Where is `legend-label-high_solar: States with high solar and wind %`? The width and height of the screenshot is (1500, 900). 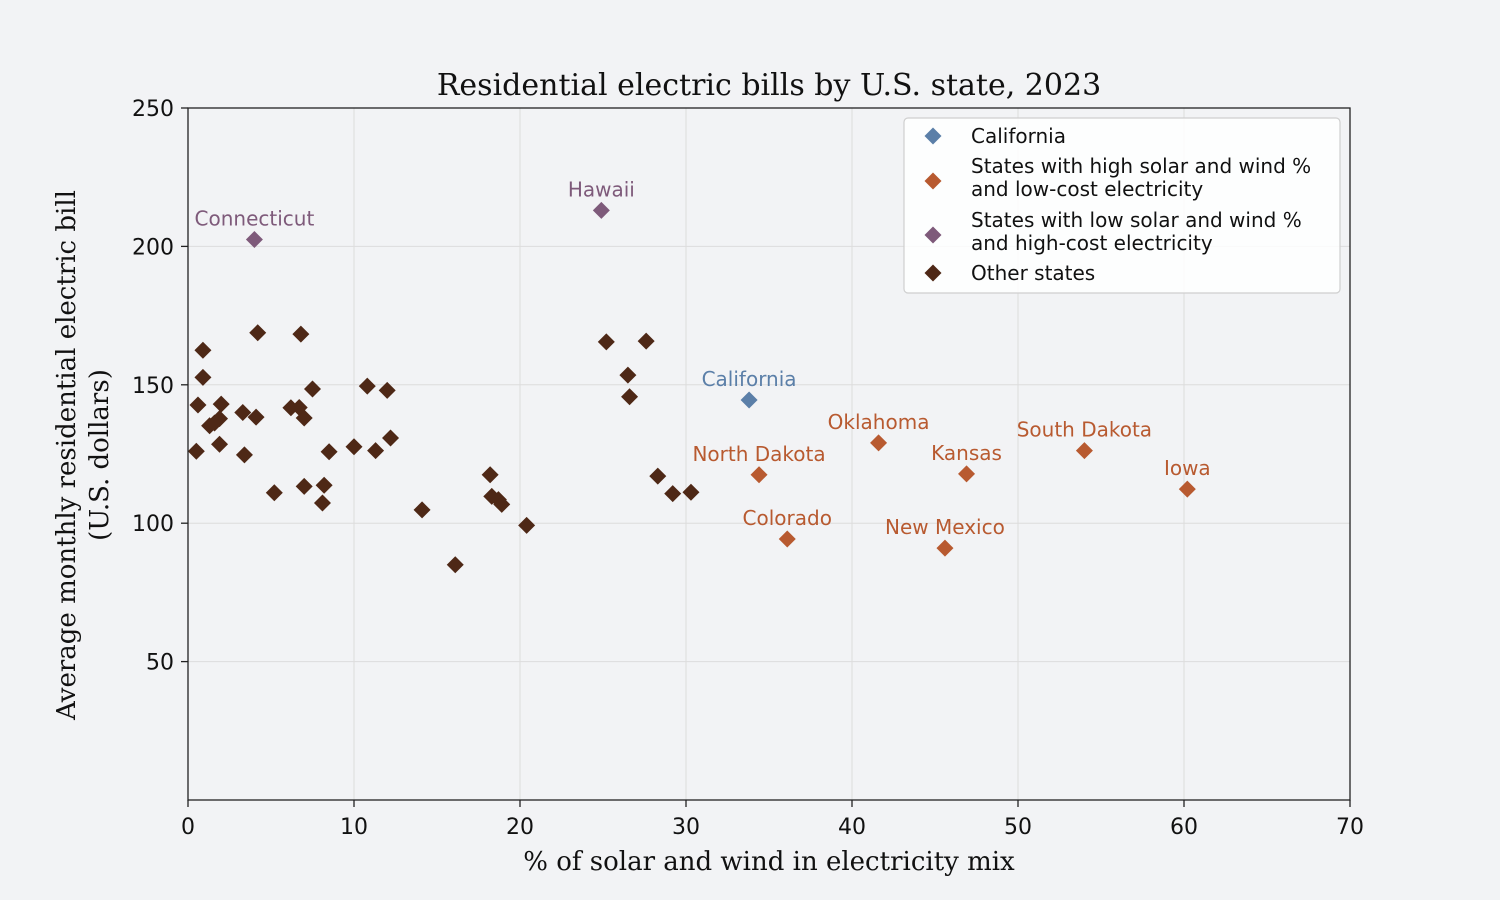
legend-label-high_solar: States with high solar and wind % is located at coordinates (1141, 166).